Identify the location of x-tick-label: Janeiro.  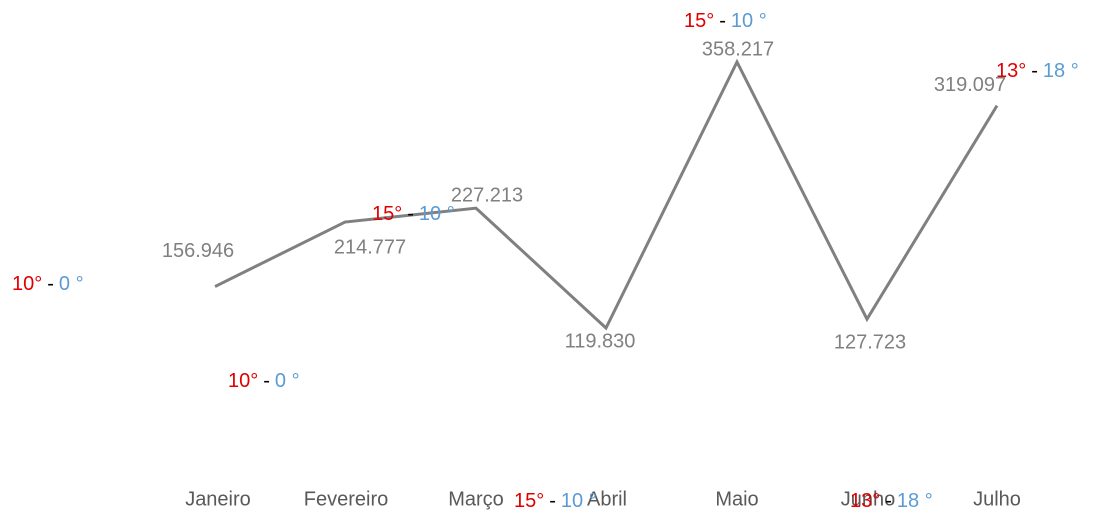
(218, 499).